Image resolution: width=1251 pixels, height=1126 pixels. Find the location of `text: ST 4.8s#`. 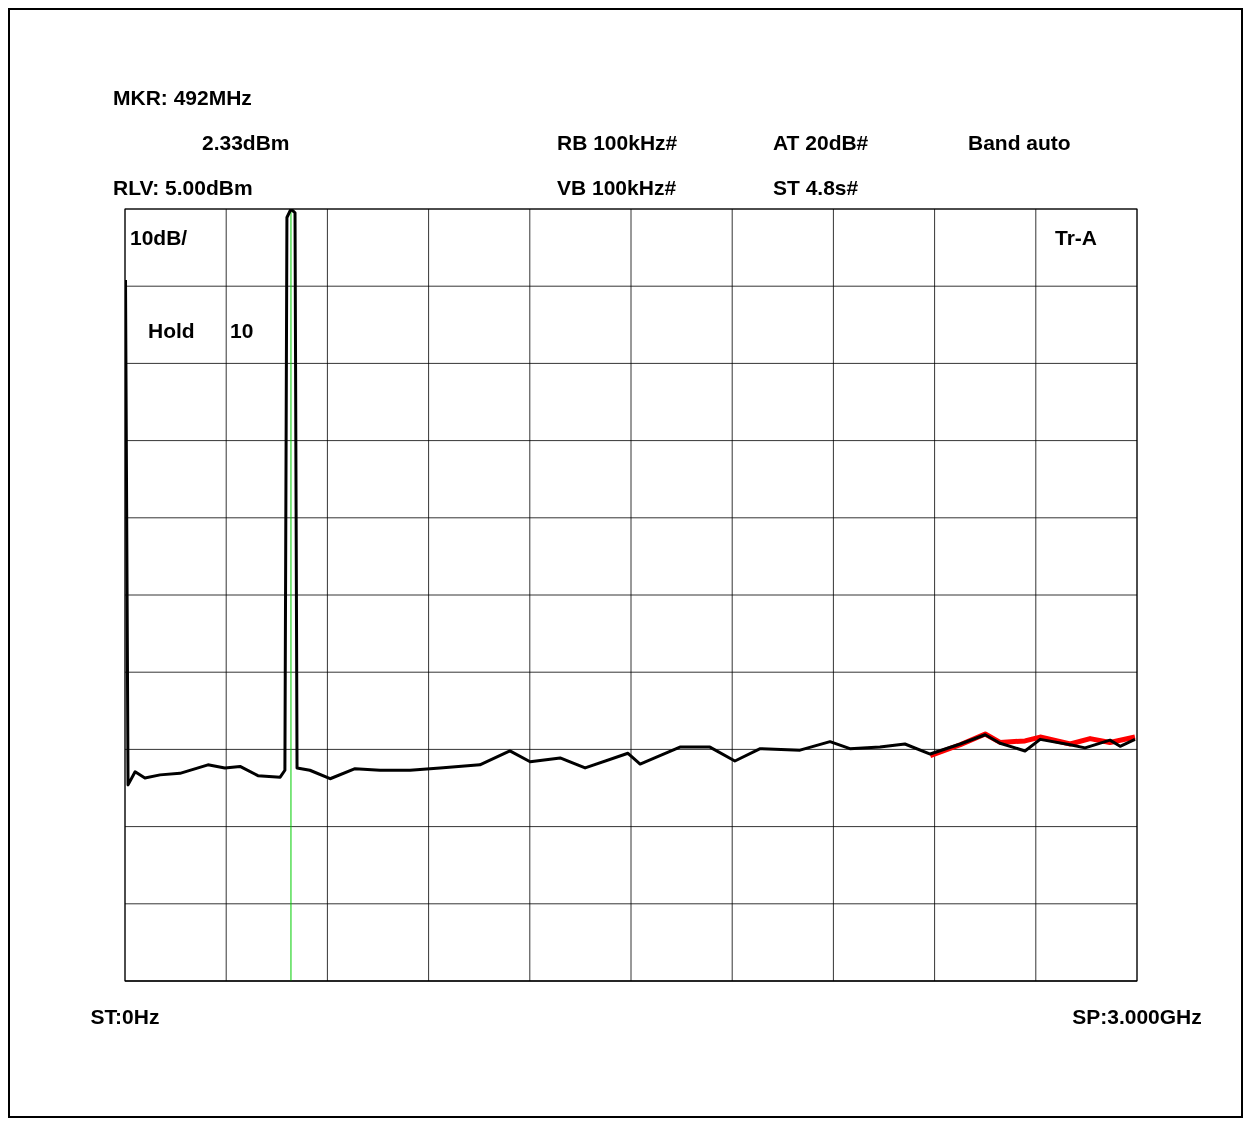

text: ST 4.8s# is located at coordinates (816, 188).